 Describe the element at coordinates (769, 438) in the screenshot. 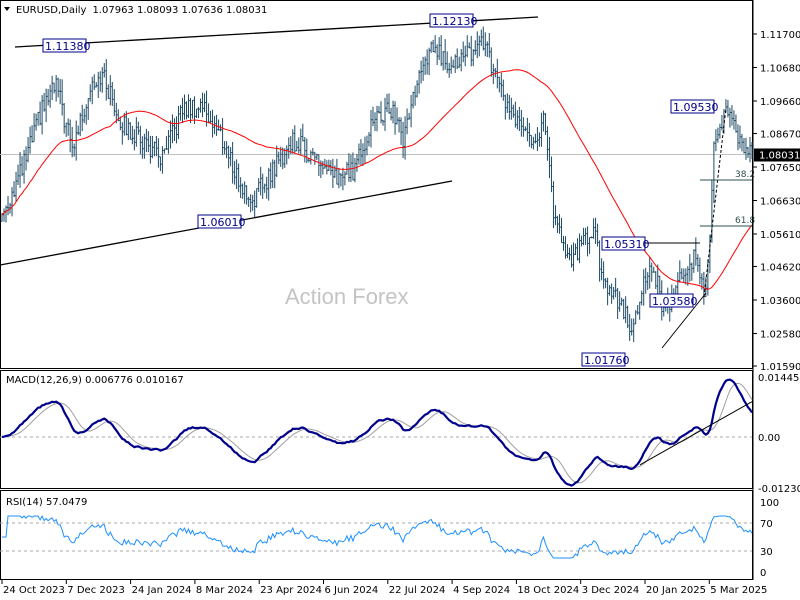

I see `macd-tick-label: 0.00` at that location.